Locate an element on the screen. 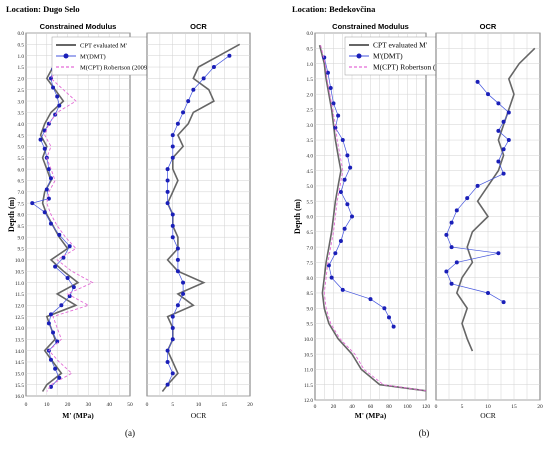 The image size is (550, 449). panel-title: OCR is located at coordinates (488, 26).